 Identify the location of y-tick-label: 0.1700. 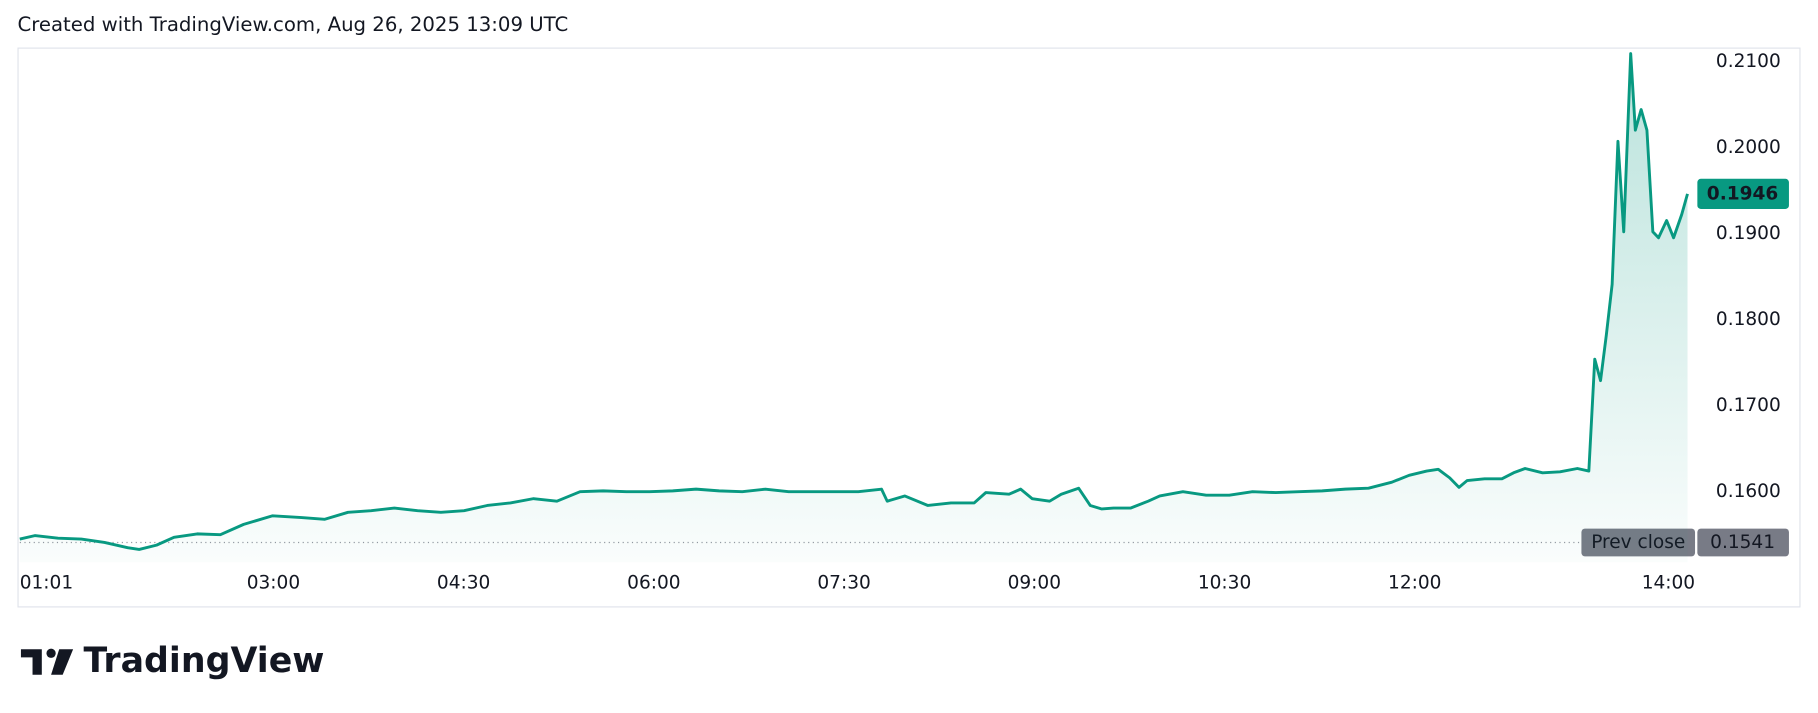
(1748, 405).